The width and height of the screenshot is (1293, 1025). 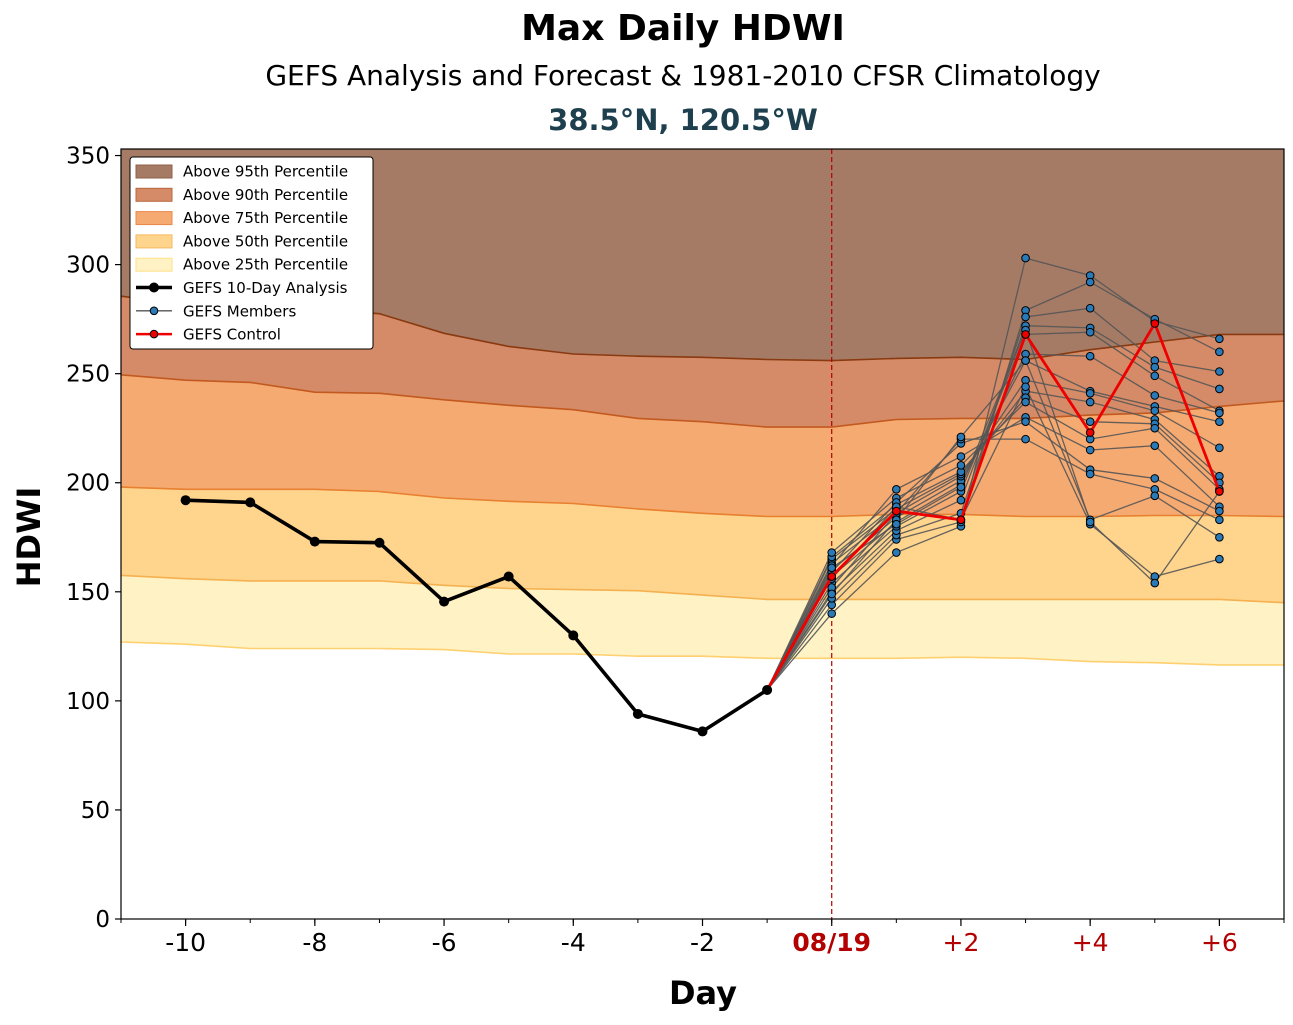 What do you see at coordinates (314, 942) in the screenshot?
I see `x-tick-label: -8` at bounding box center [314, 942].